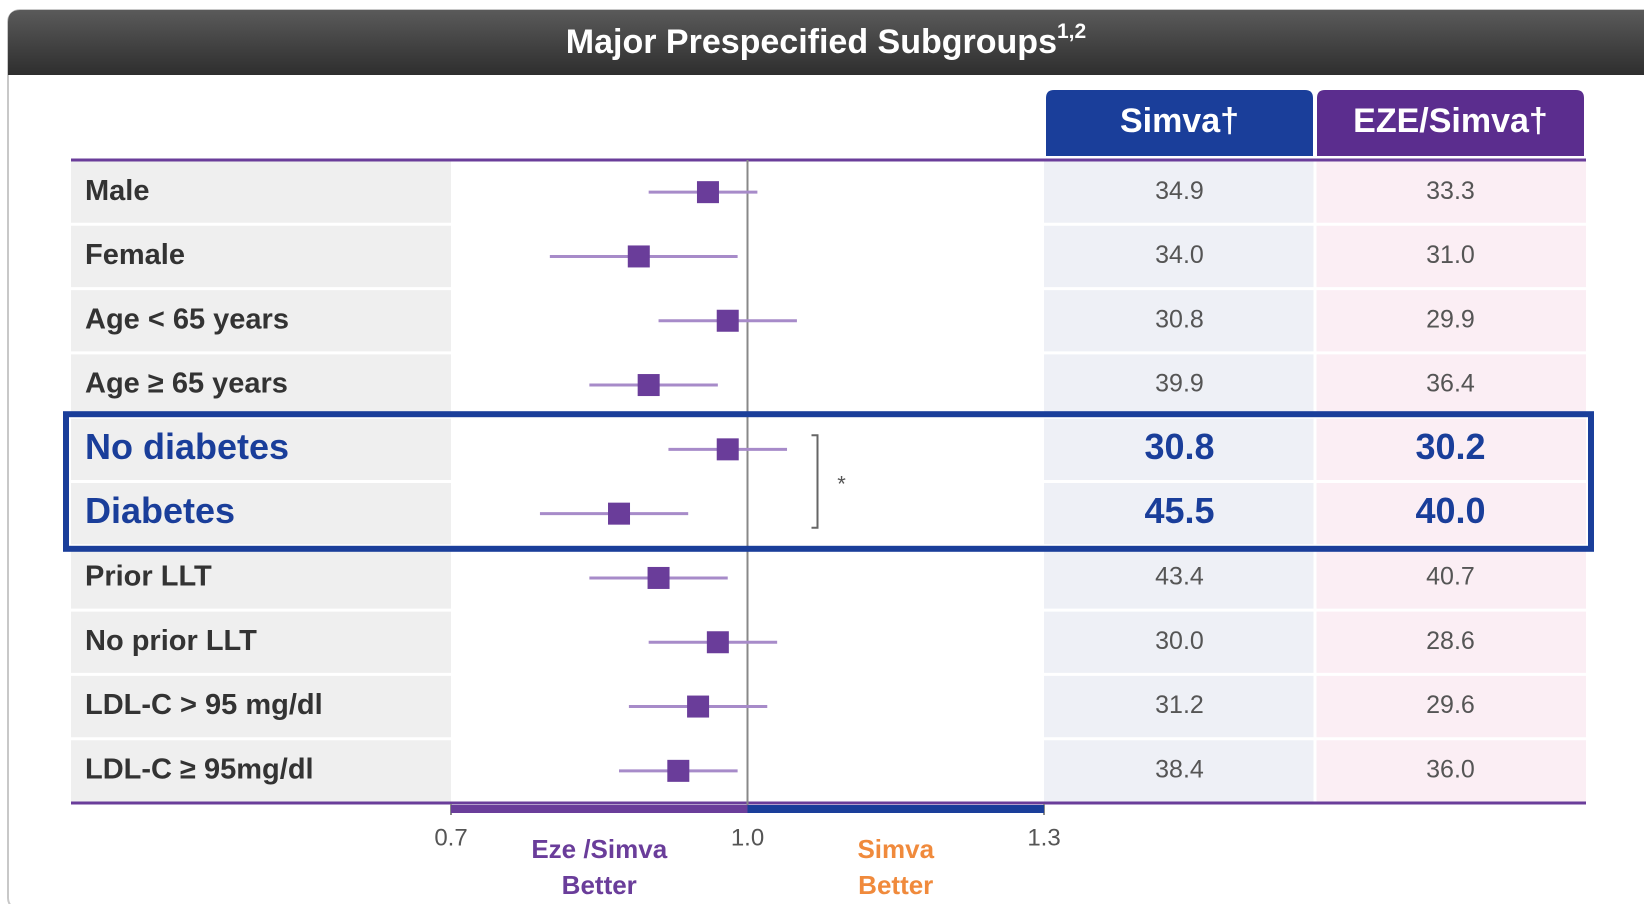 The image size is (1644, 904). What do you see at coordinates (1179, 191) in the screenshot?
I see `cell-value: 34.9` at bounding box center [1179, 191].